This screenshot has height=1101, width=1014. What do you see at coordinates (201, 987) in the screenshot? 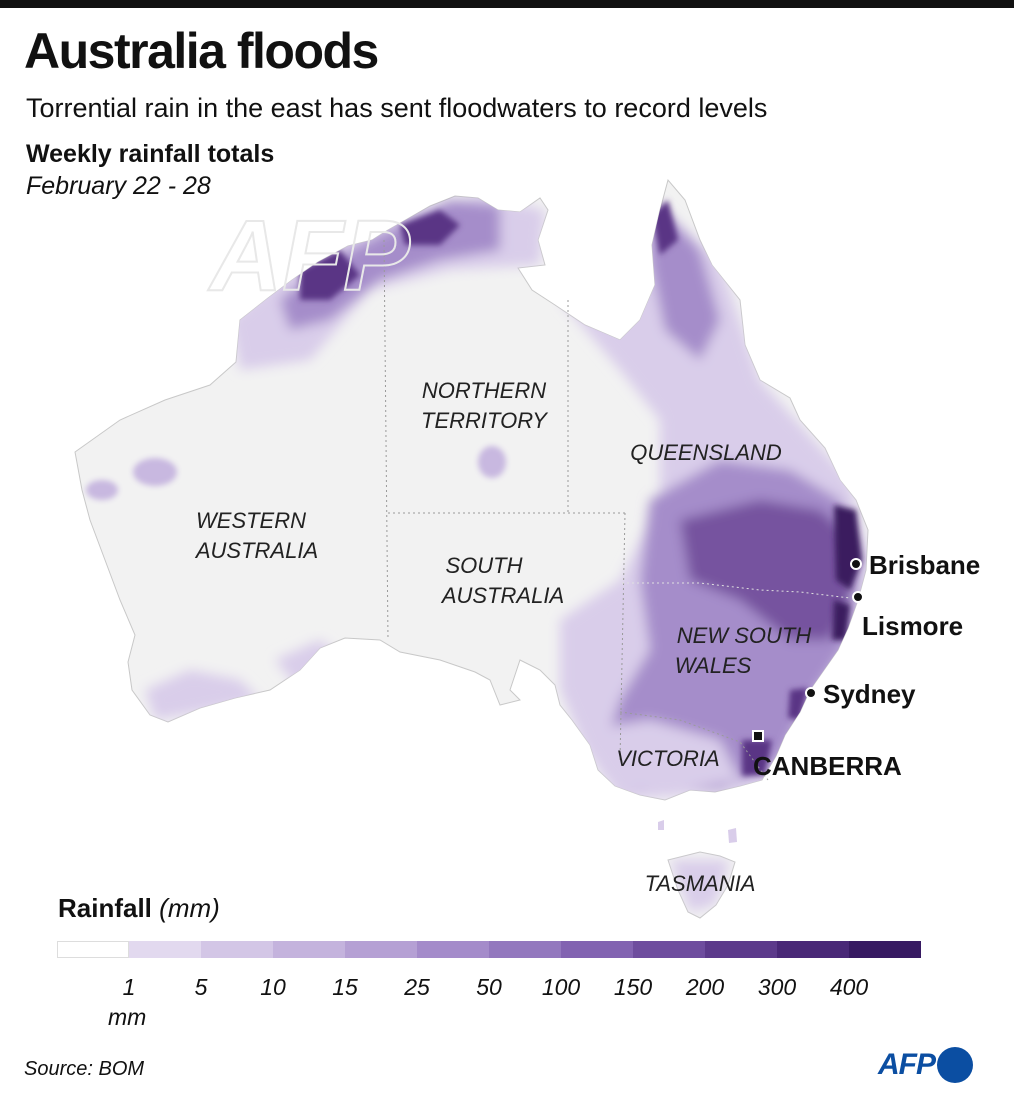
I see `legend-tick-label: 5` at bounding box center [201, 987].